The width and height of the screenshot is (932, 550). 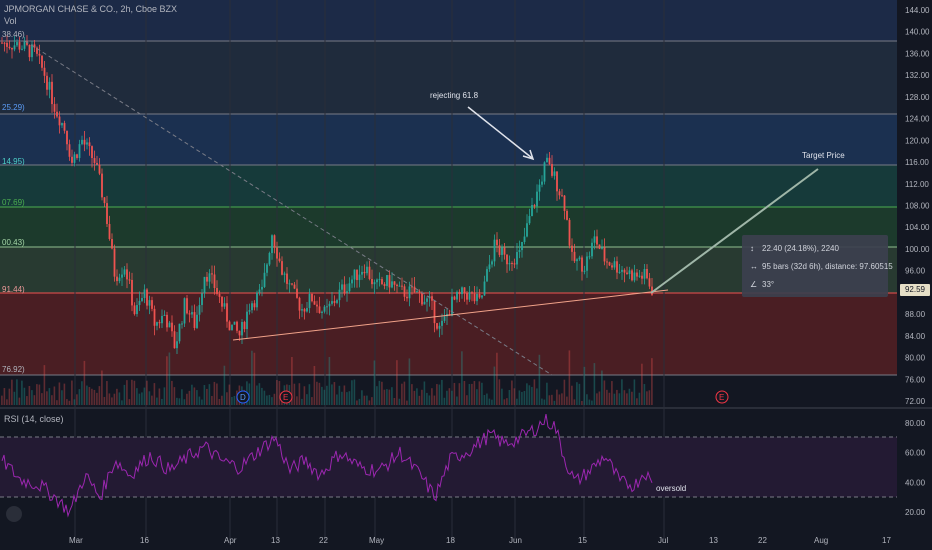 What do you see at coordinates (13, 289) in the screenshot?
I see `fib-label-6: 91.44)` at bounding box center [13, 289].